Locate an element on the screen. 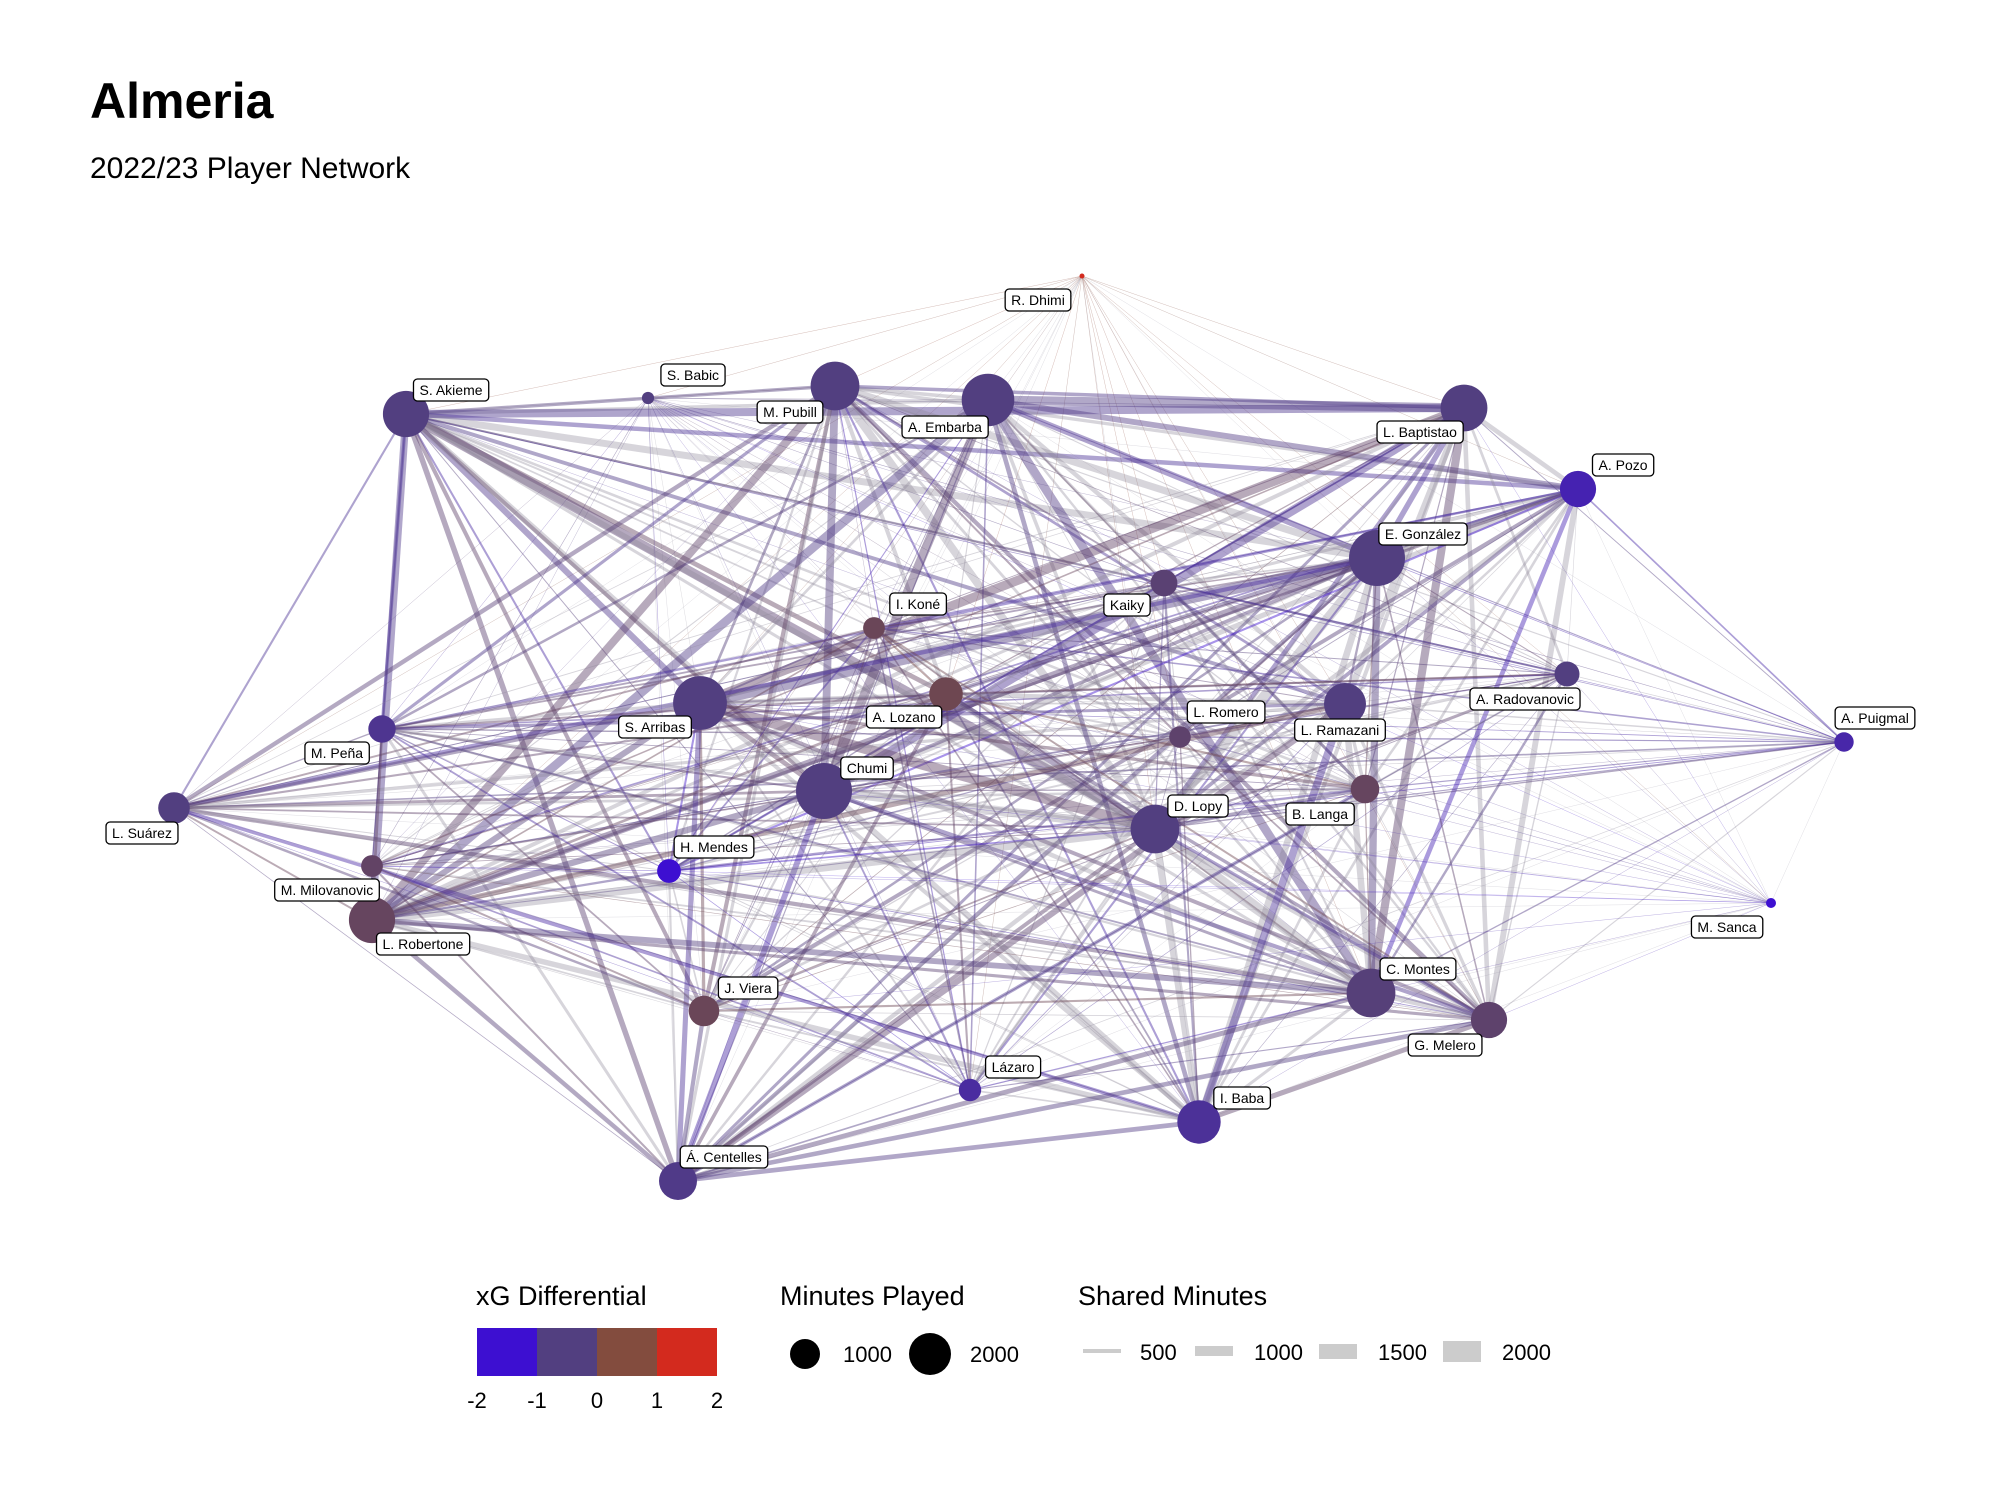 This screenshot has width=2000, height=1500. node-label-0: R. Dhimi is located at coordinates (1038, 300).